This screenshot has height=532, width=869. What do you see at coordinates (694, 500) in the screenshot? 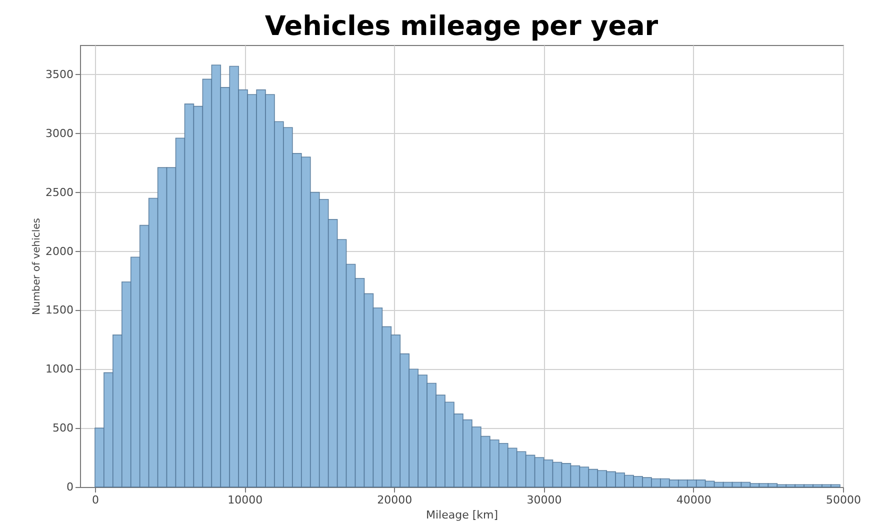
I see `x-tick-label: 40000` at bounding box center [694, 500].